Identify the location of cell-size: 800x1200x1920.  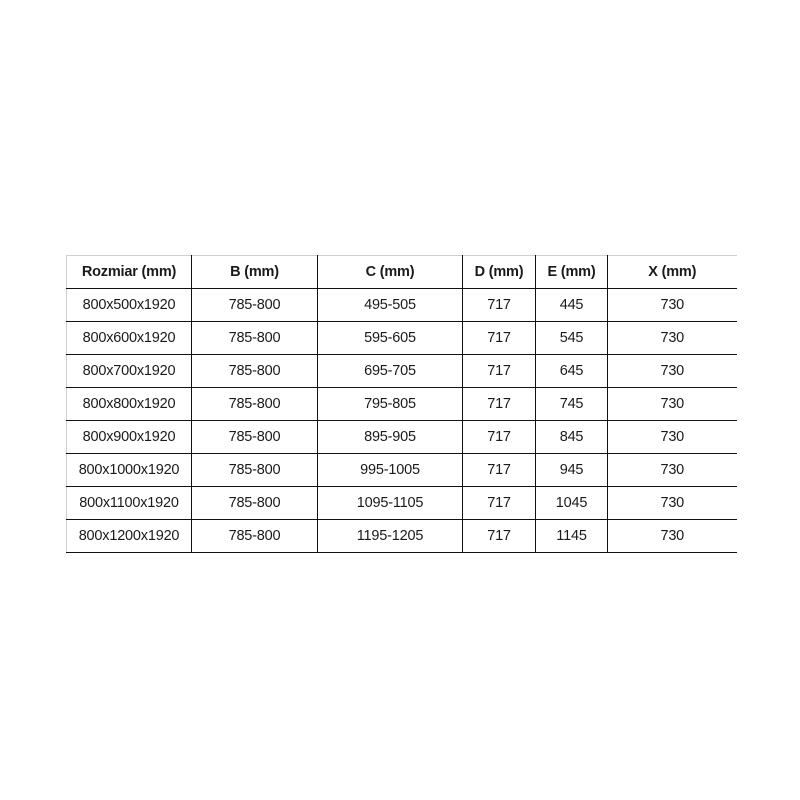
(129, 536).